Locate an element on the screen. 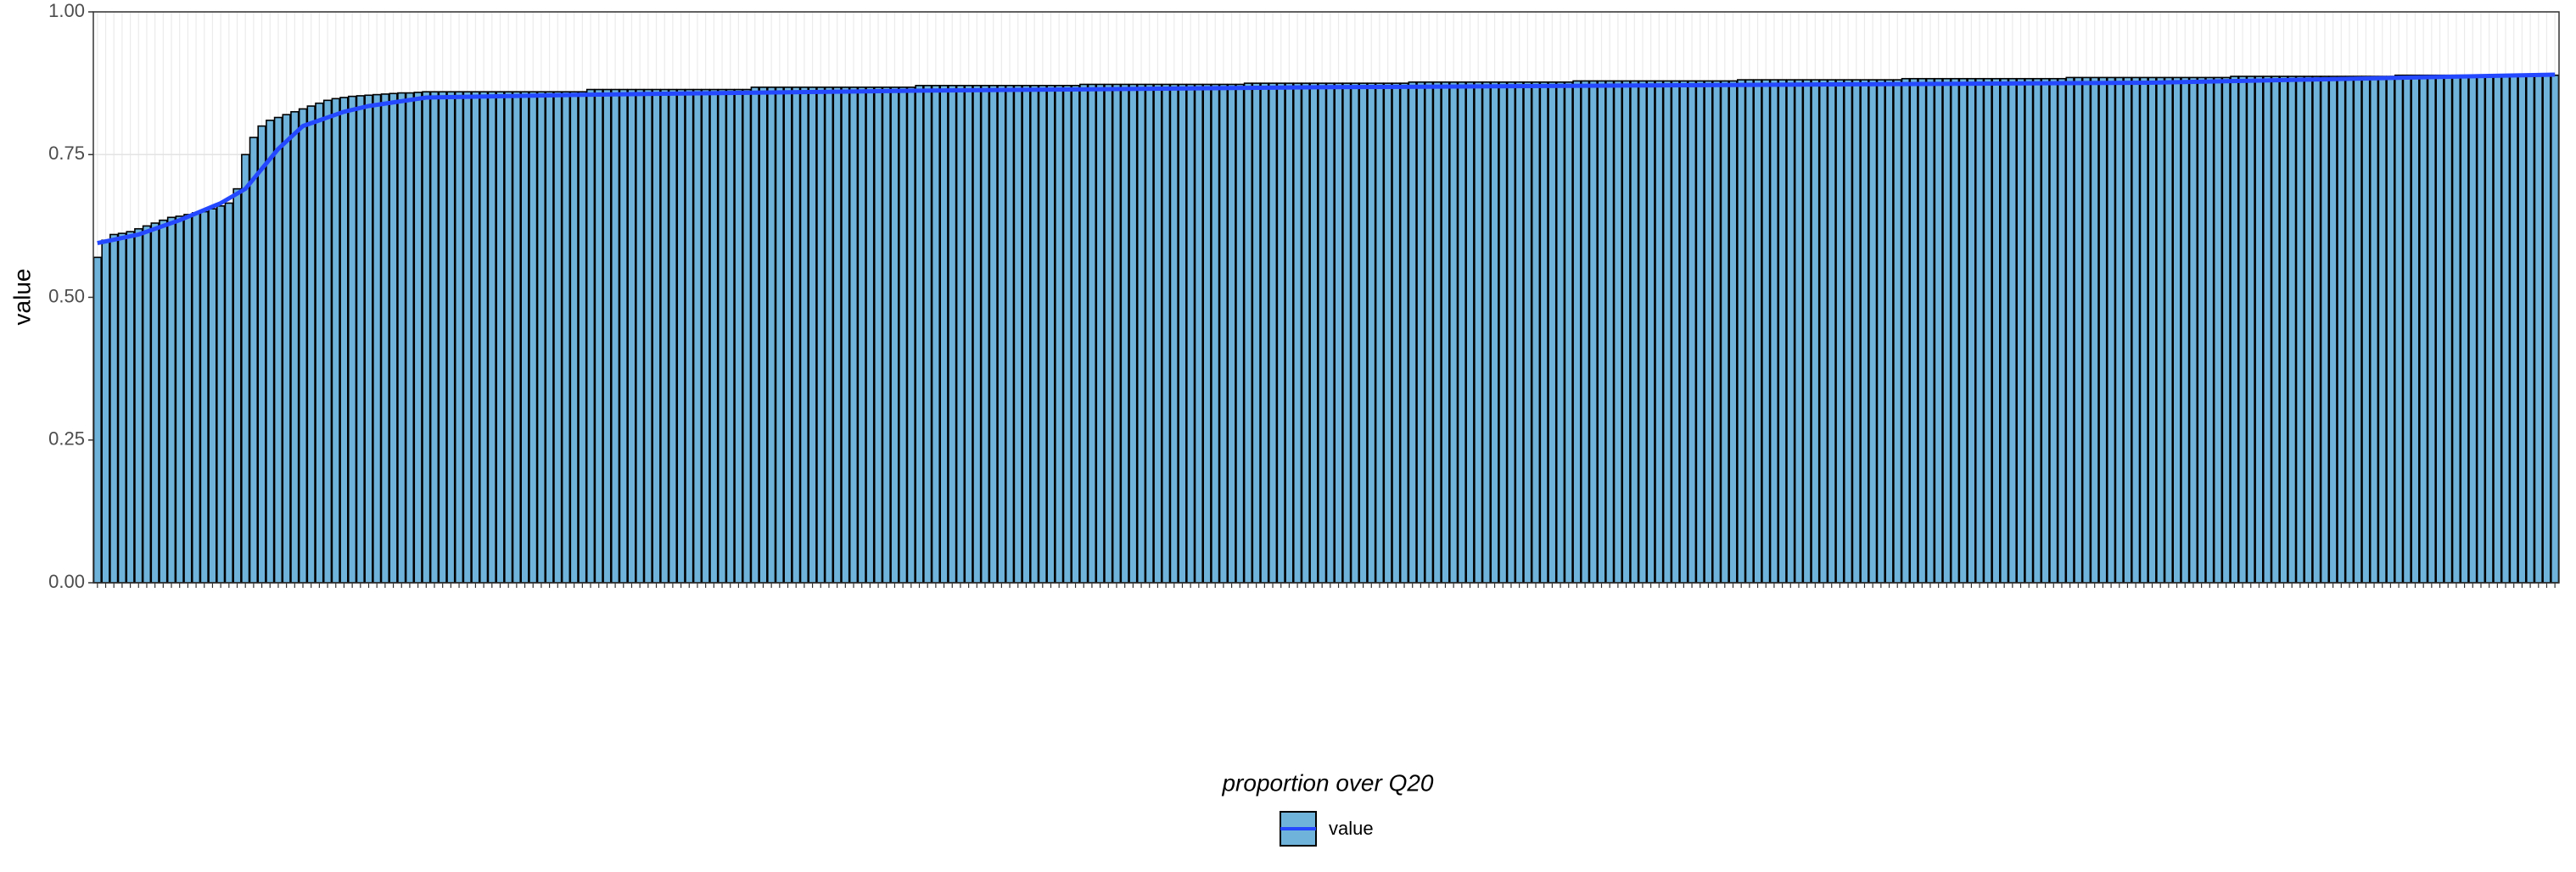 Image resolution: width=2576 pixels, height=872 pixels. y-tick-label: 0.75 is located at coordinates (66, 153).